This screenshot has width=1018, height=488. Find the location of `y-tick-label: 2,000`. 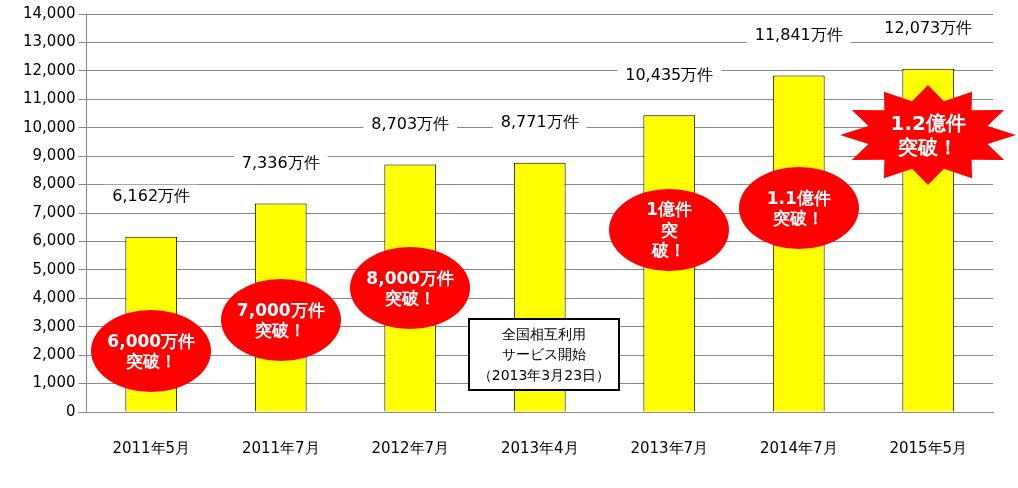

y-tick-label: 2,000 is located at coordinates (54, 354).